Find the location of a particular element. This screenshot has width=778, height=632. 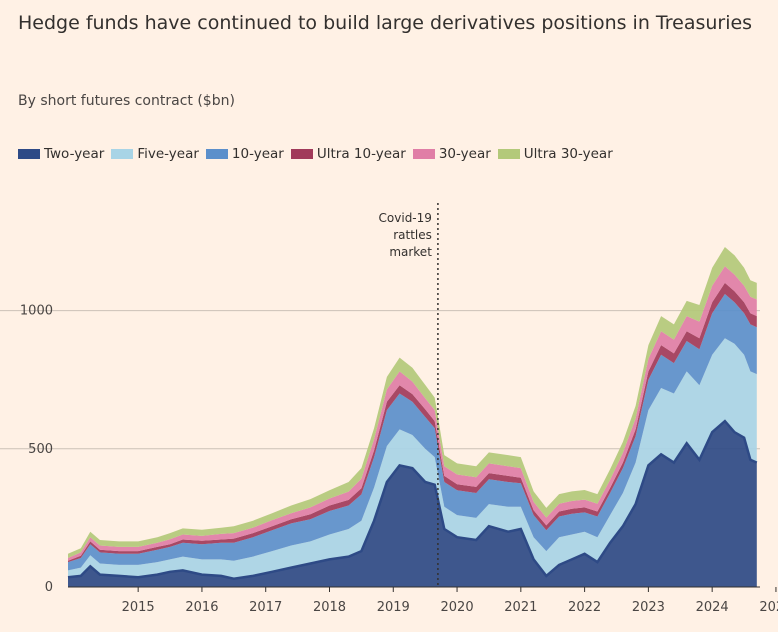

legend-label: 30-year is located at coordinates (464, 154).